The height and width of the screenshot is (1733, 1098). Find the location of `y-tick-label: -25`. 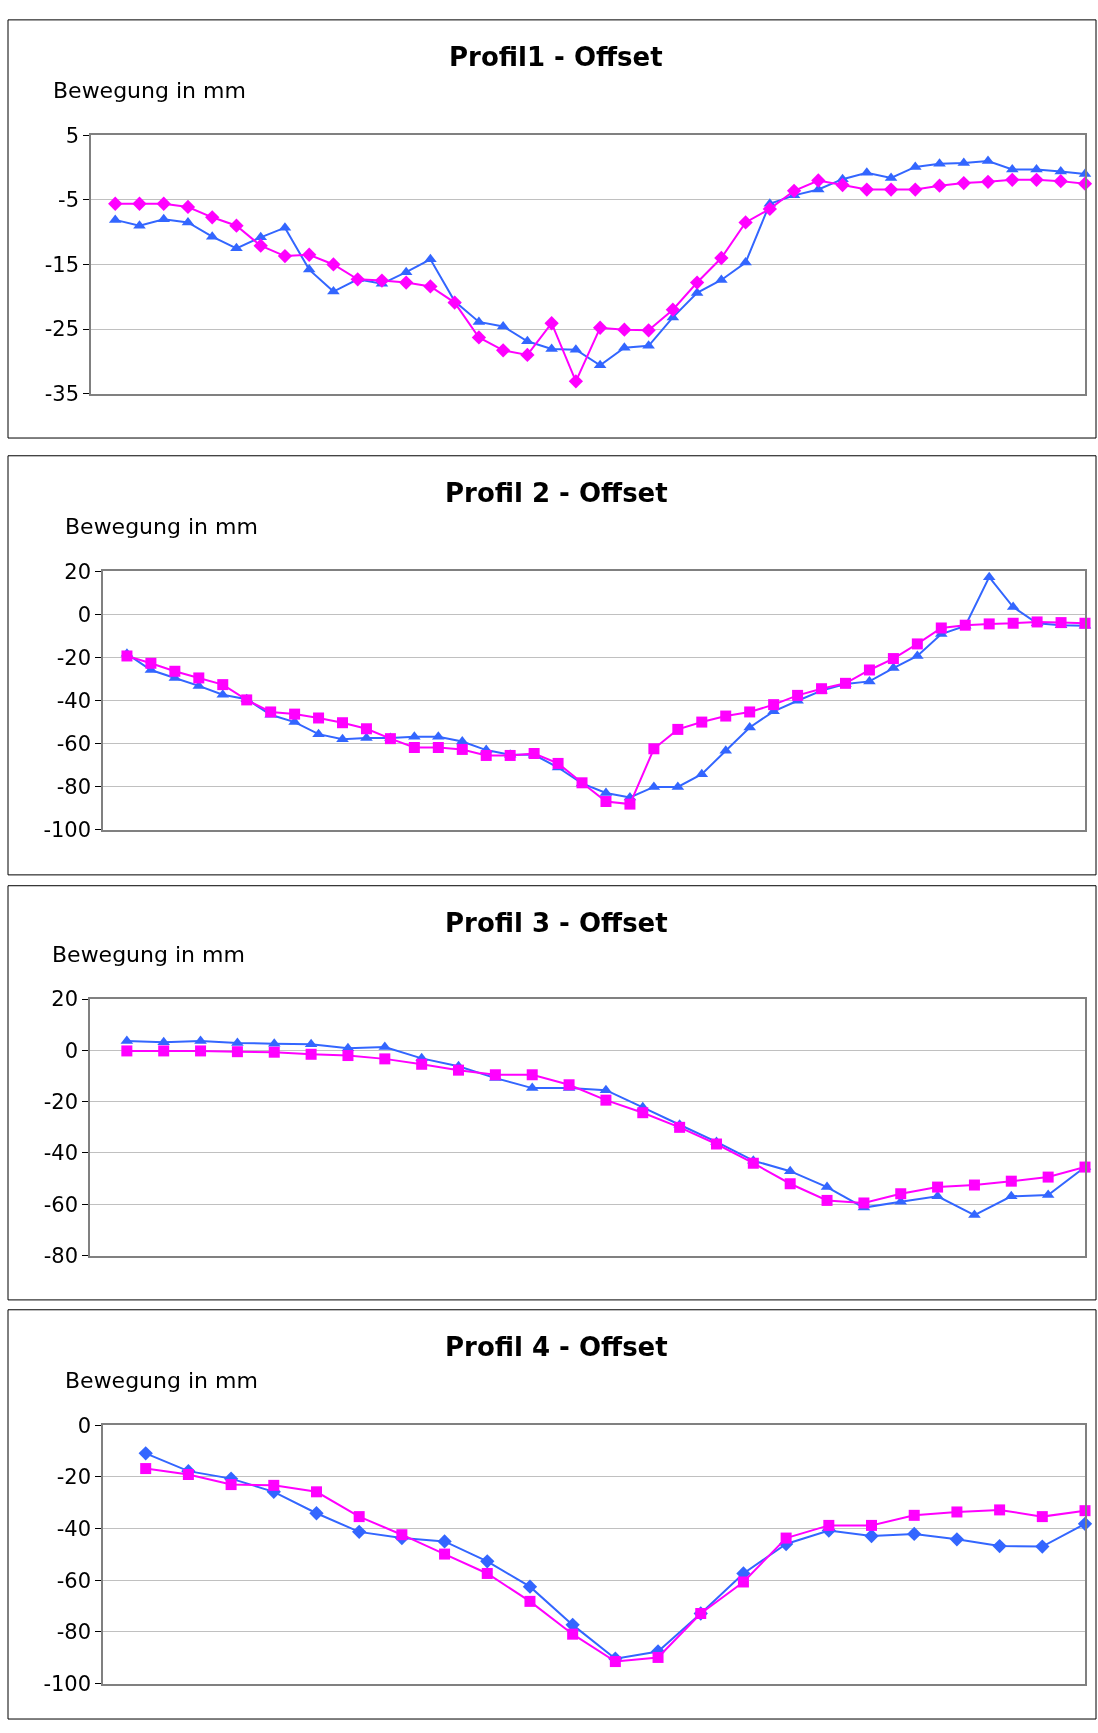

y-tick-label: -25 is located at coordinates (62, 329).